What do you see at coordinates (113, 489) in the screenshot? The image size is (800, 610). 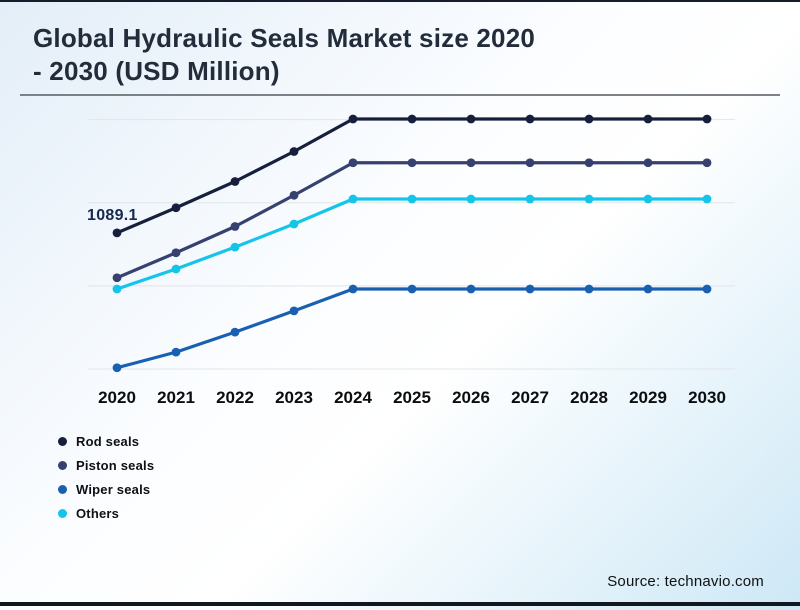 I see `legend-label-wiper-seals: Wiper seals` at bounding box center [113, 489].